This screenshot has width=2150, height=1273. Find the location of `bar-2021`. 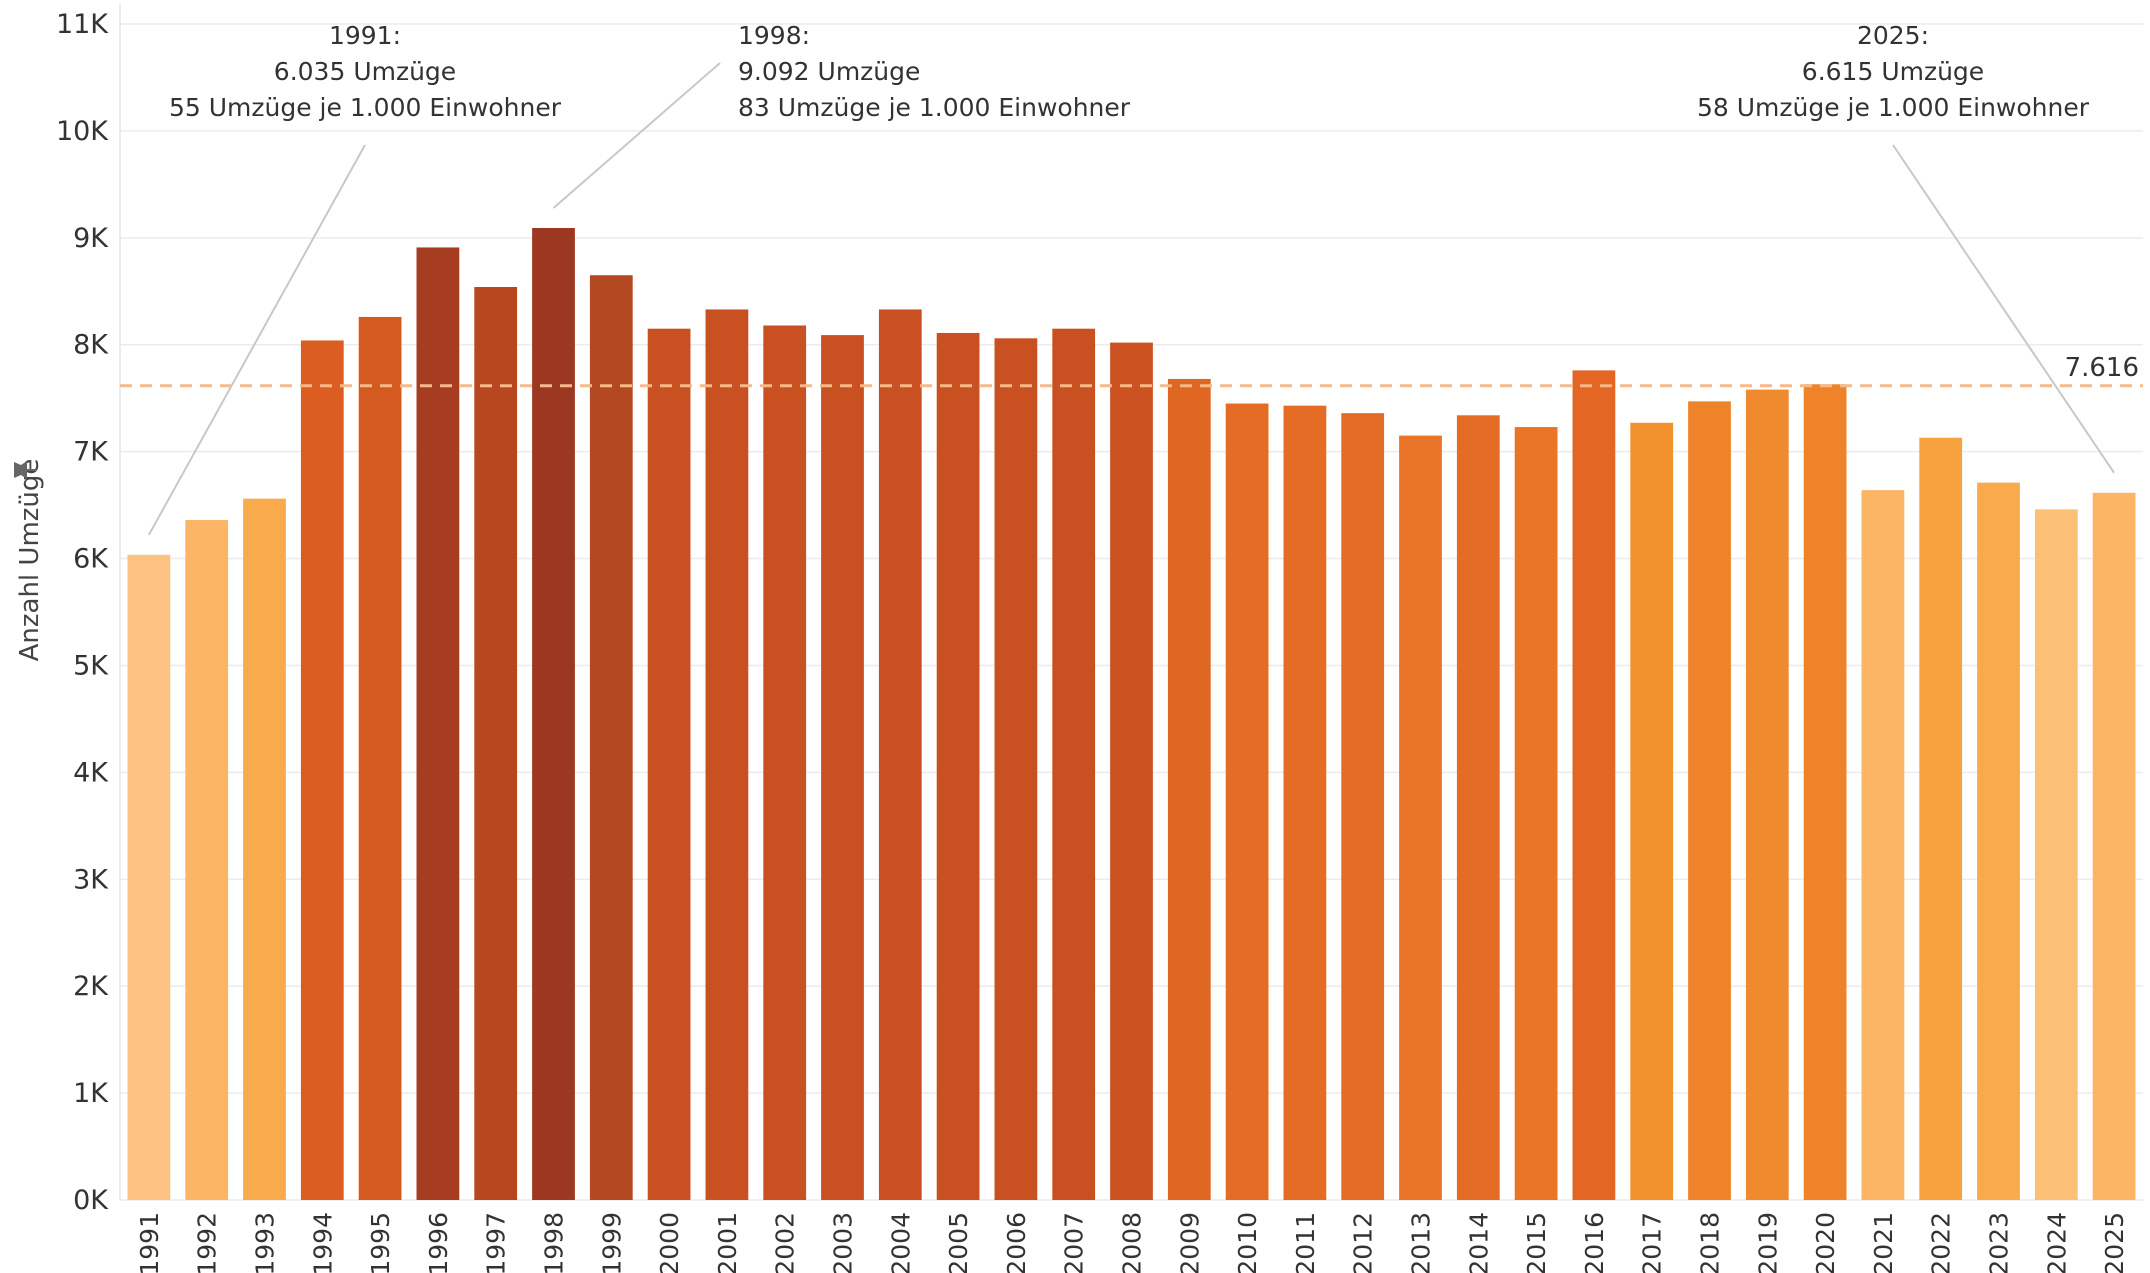

bar-2021 is located at coordinates (1883, 845).